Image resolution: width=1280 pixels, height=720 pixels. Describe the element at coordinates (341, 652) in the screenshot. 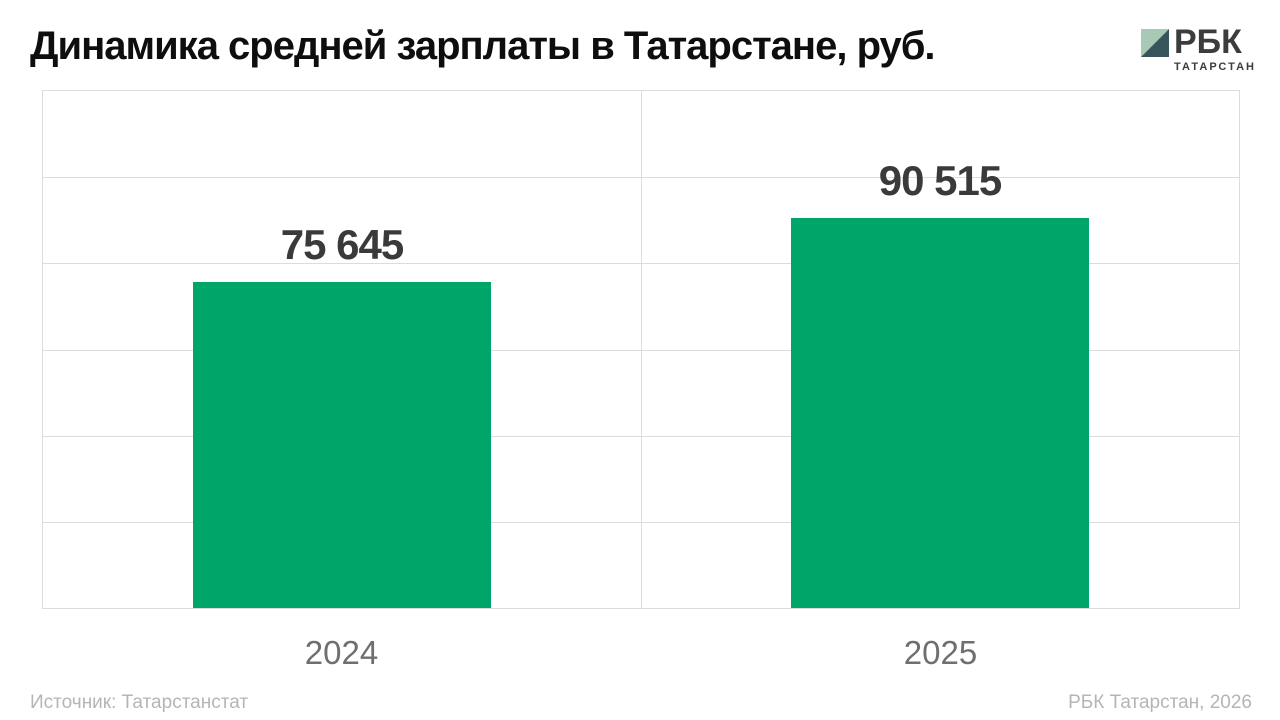

I see `x-tick-label-2024: 2024` at that location.